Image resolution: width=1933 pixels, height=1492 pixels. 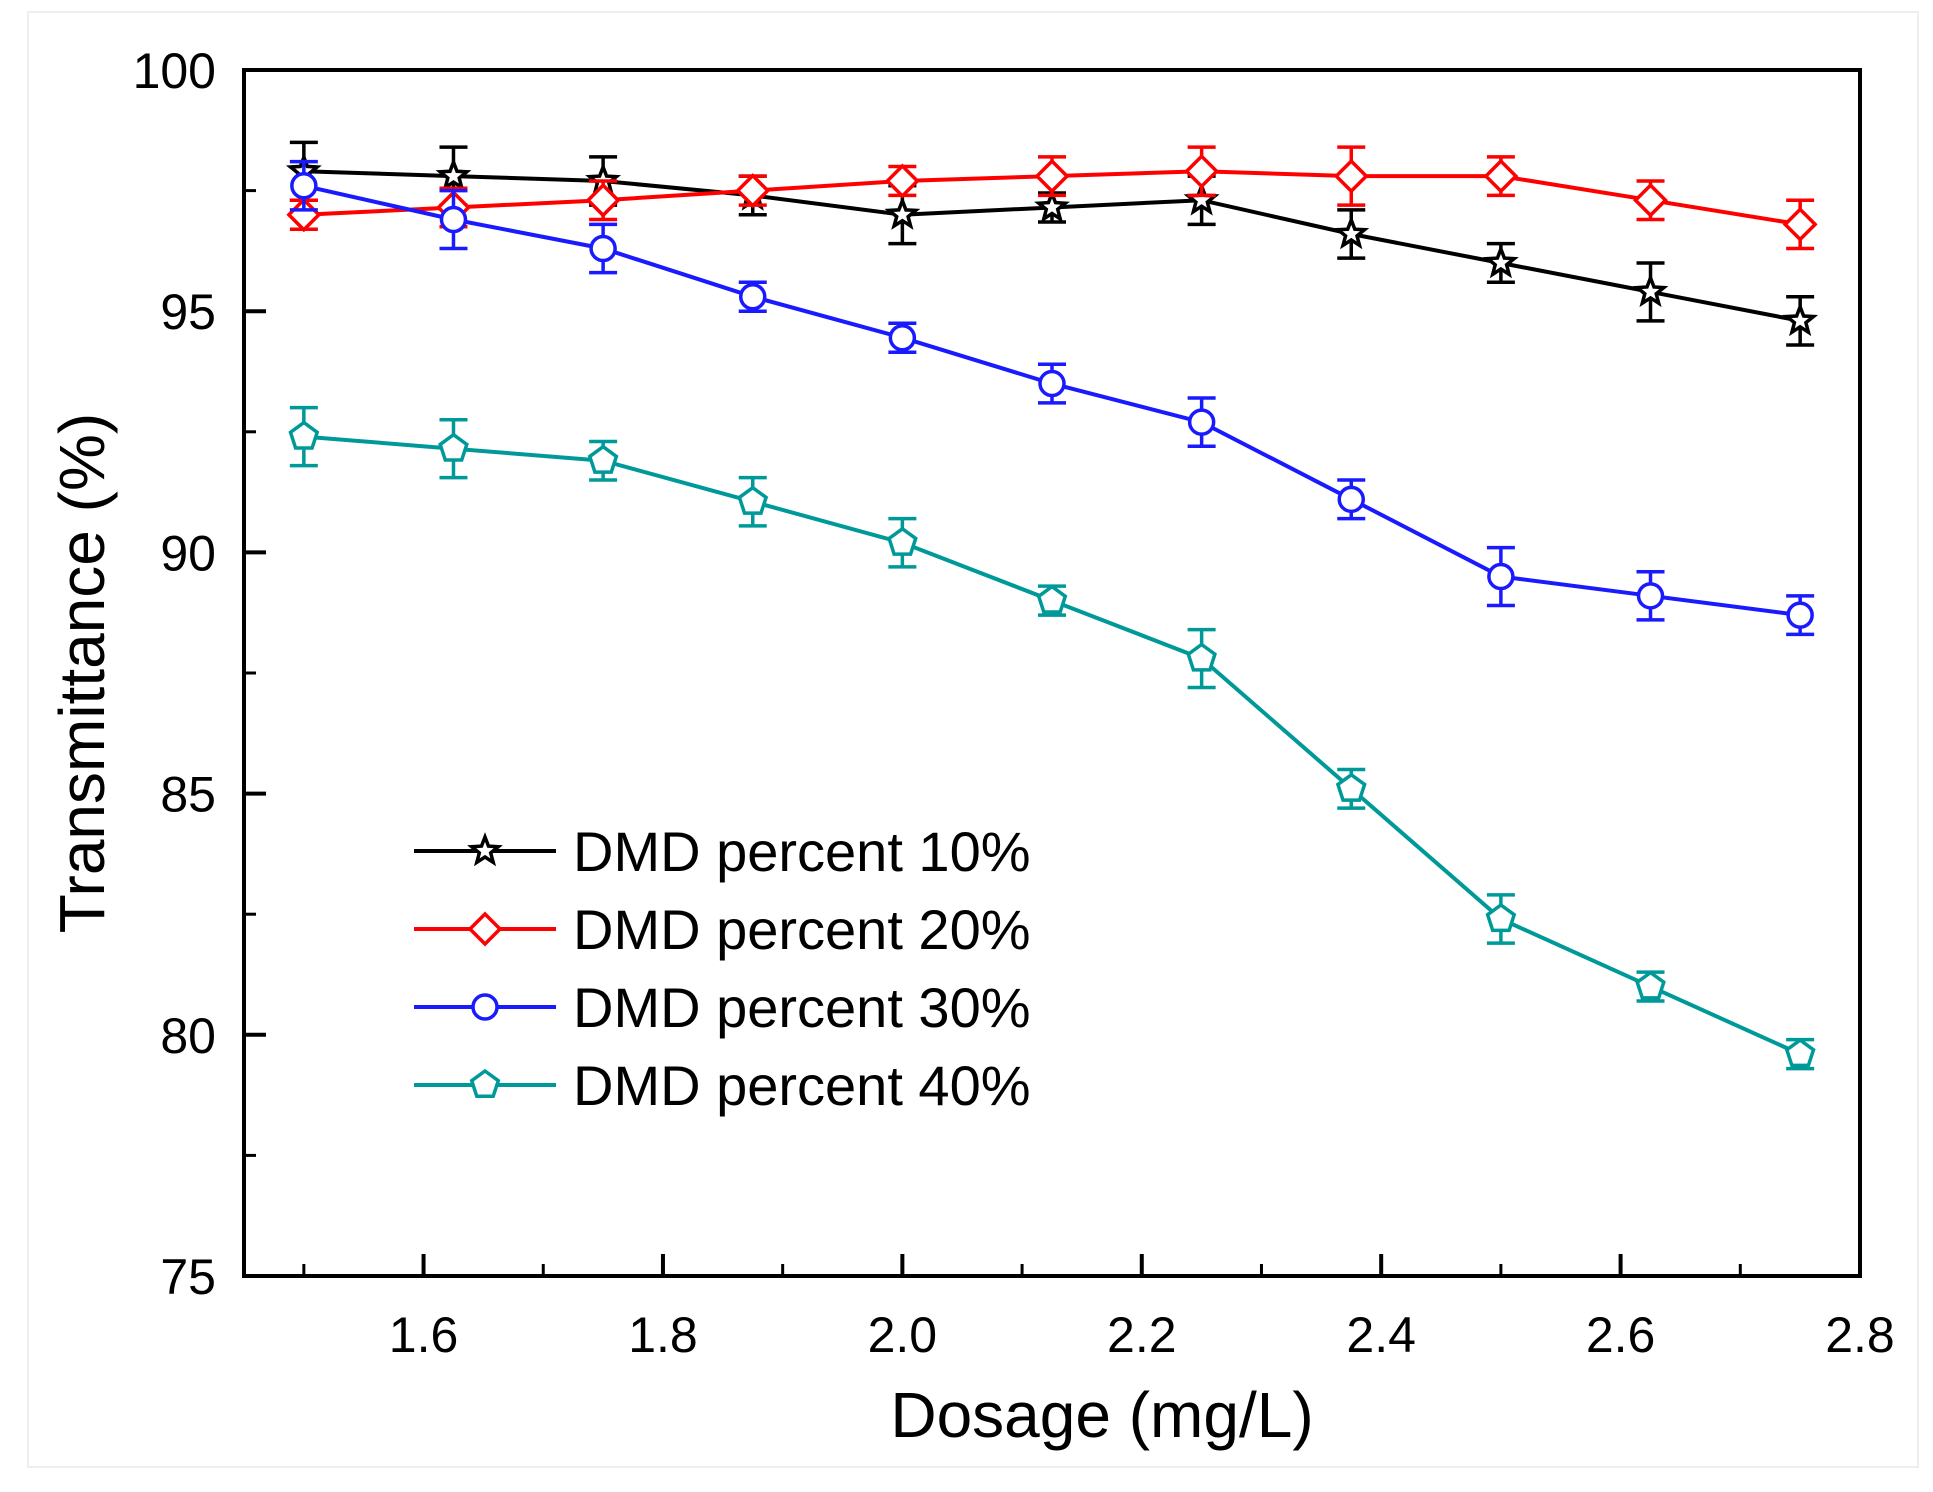 What do you see at coordinates (188, 795) in the screenshot?
I see `y-tick-label: 85` at bounding box center [188, 795].